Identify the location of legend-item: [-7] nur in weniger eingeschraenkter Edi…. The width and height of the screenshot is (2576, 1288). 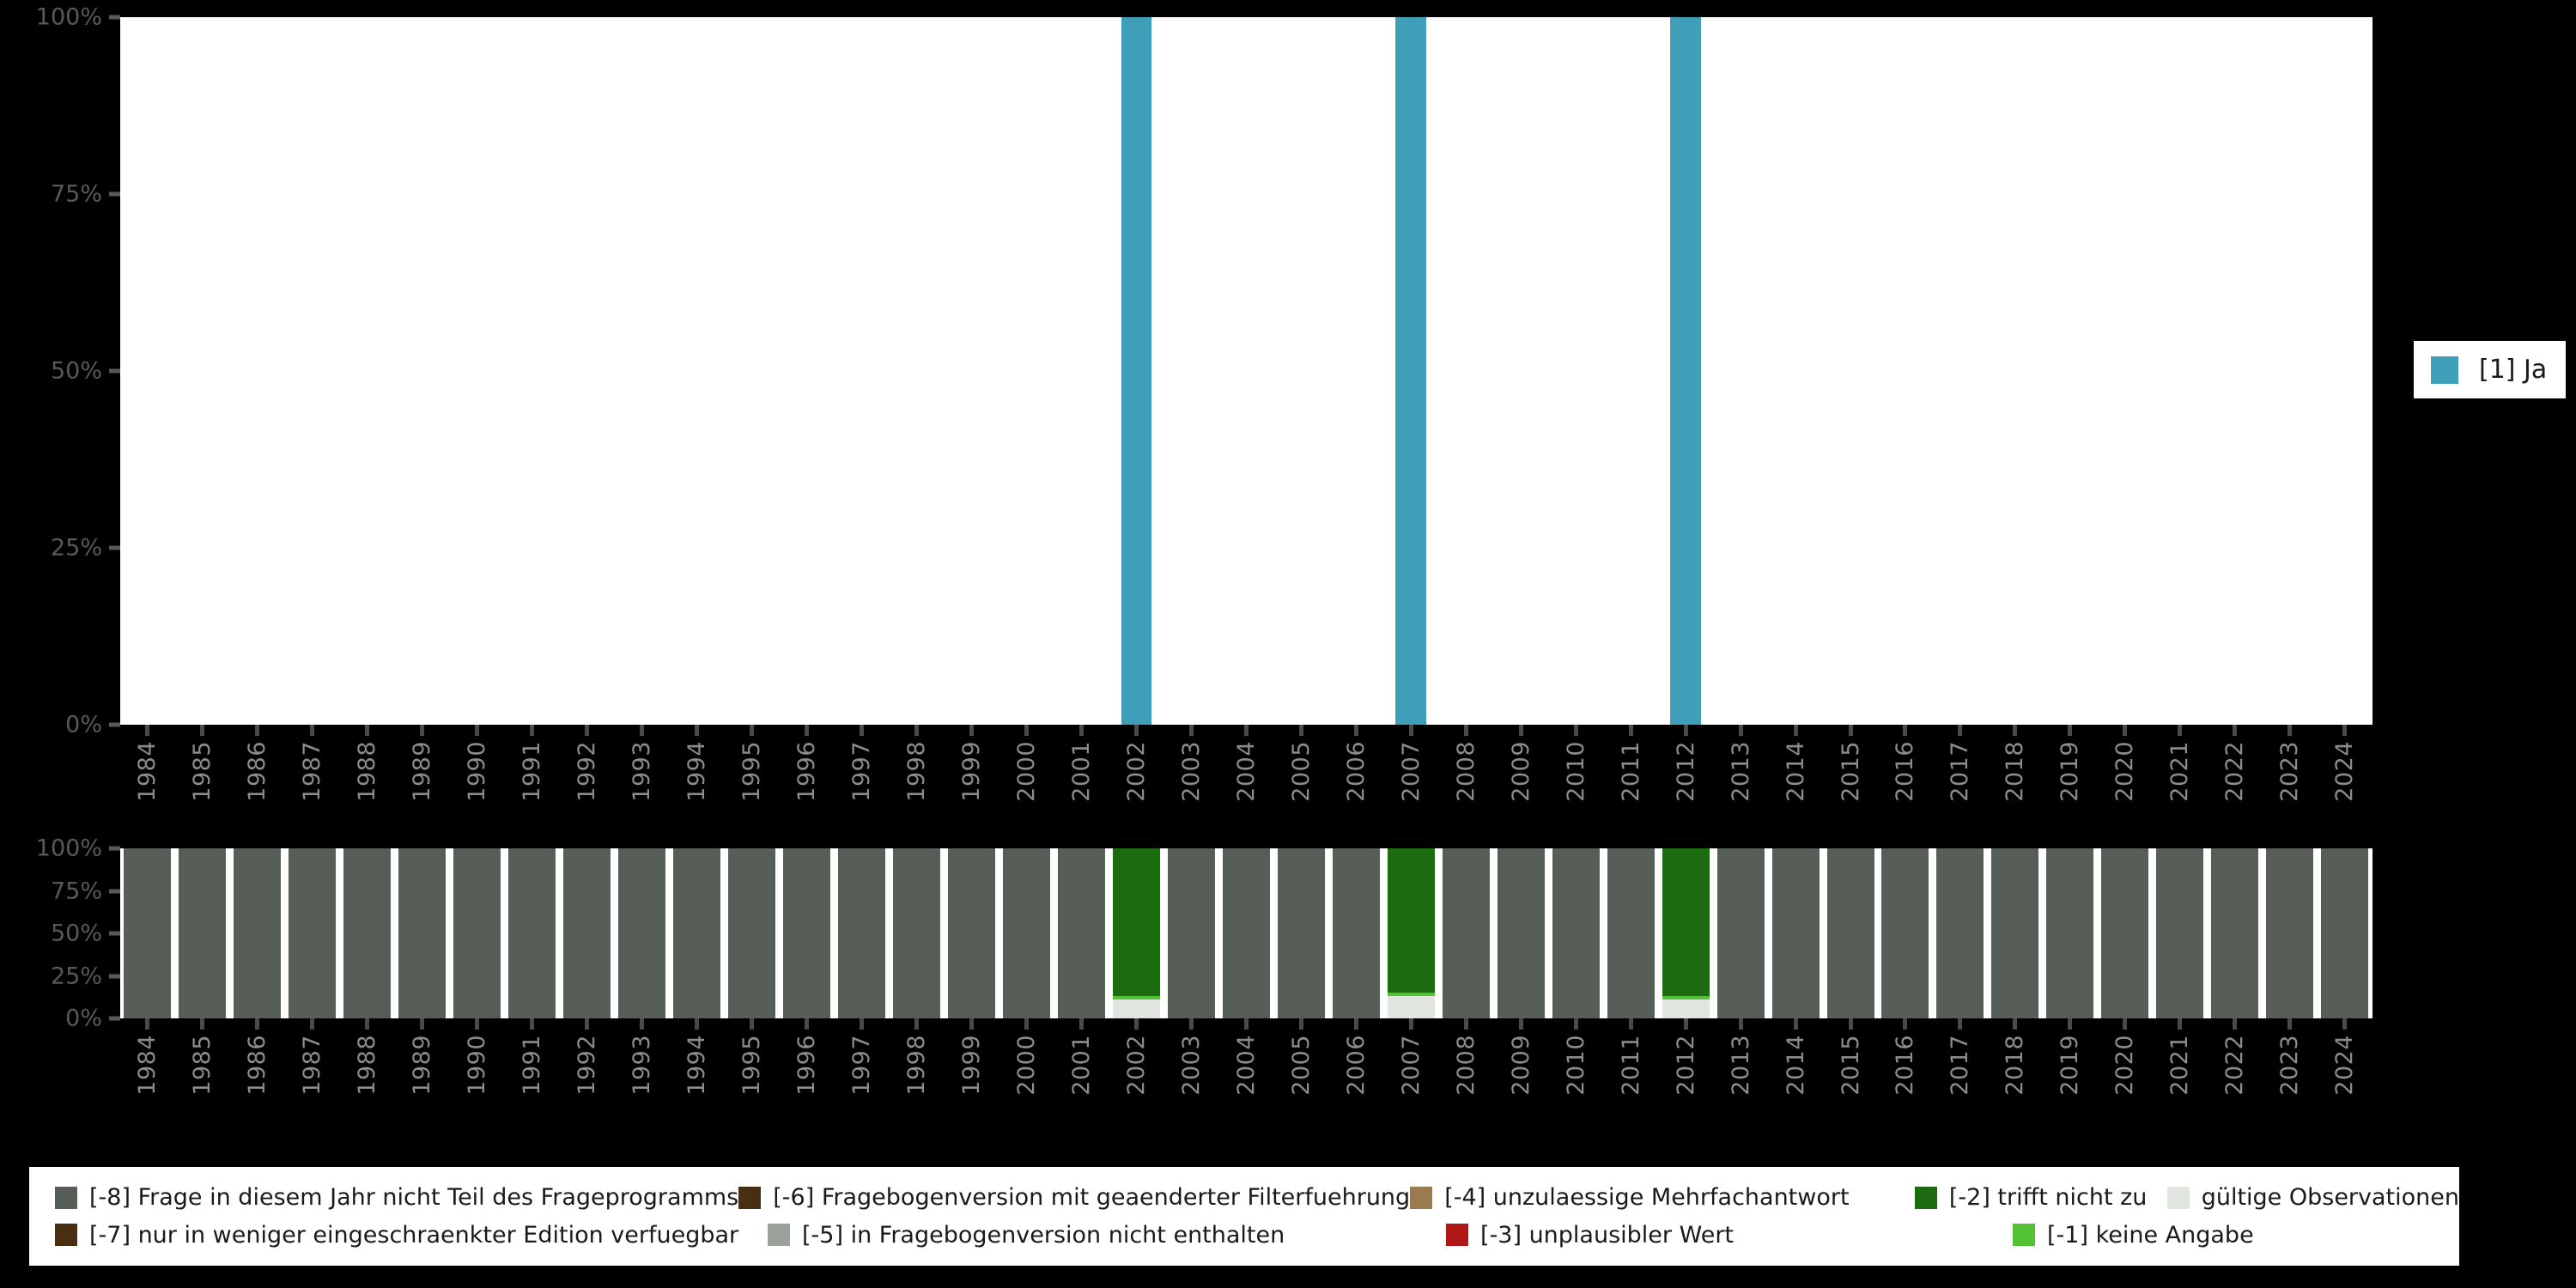
(411, 1235).